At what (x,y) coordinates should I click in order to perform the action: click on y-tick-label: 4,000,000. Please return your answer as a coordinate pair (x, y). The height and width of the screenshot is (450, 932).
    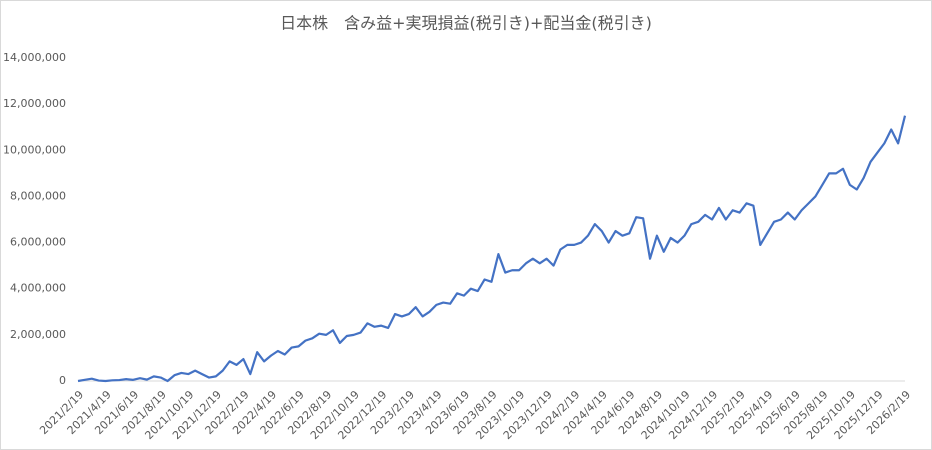
    Looking at the image, I should click on (38, 288).